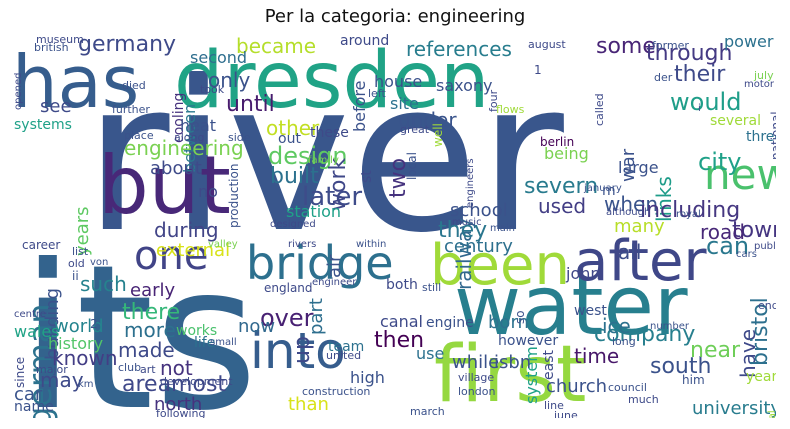 This screenshot has height=429, width=790. I want to click on word-although: although, so click(628, 212).